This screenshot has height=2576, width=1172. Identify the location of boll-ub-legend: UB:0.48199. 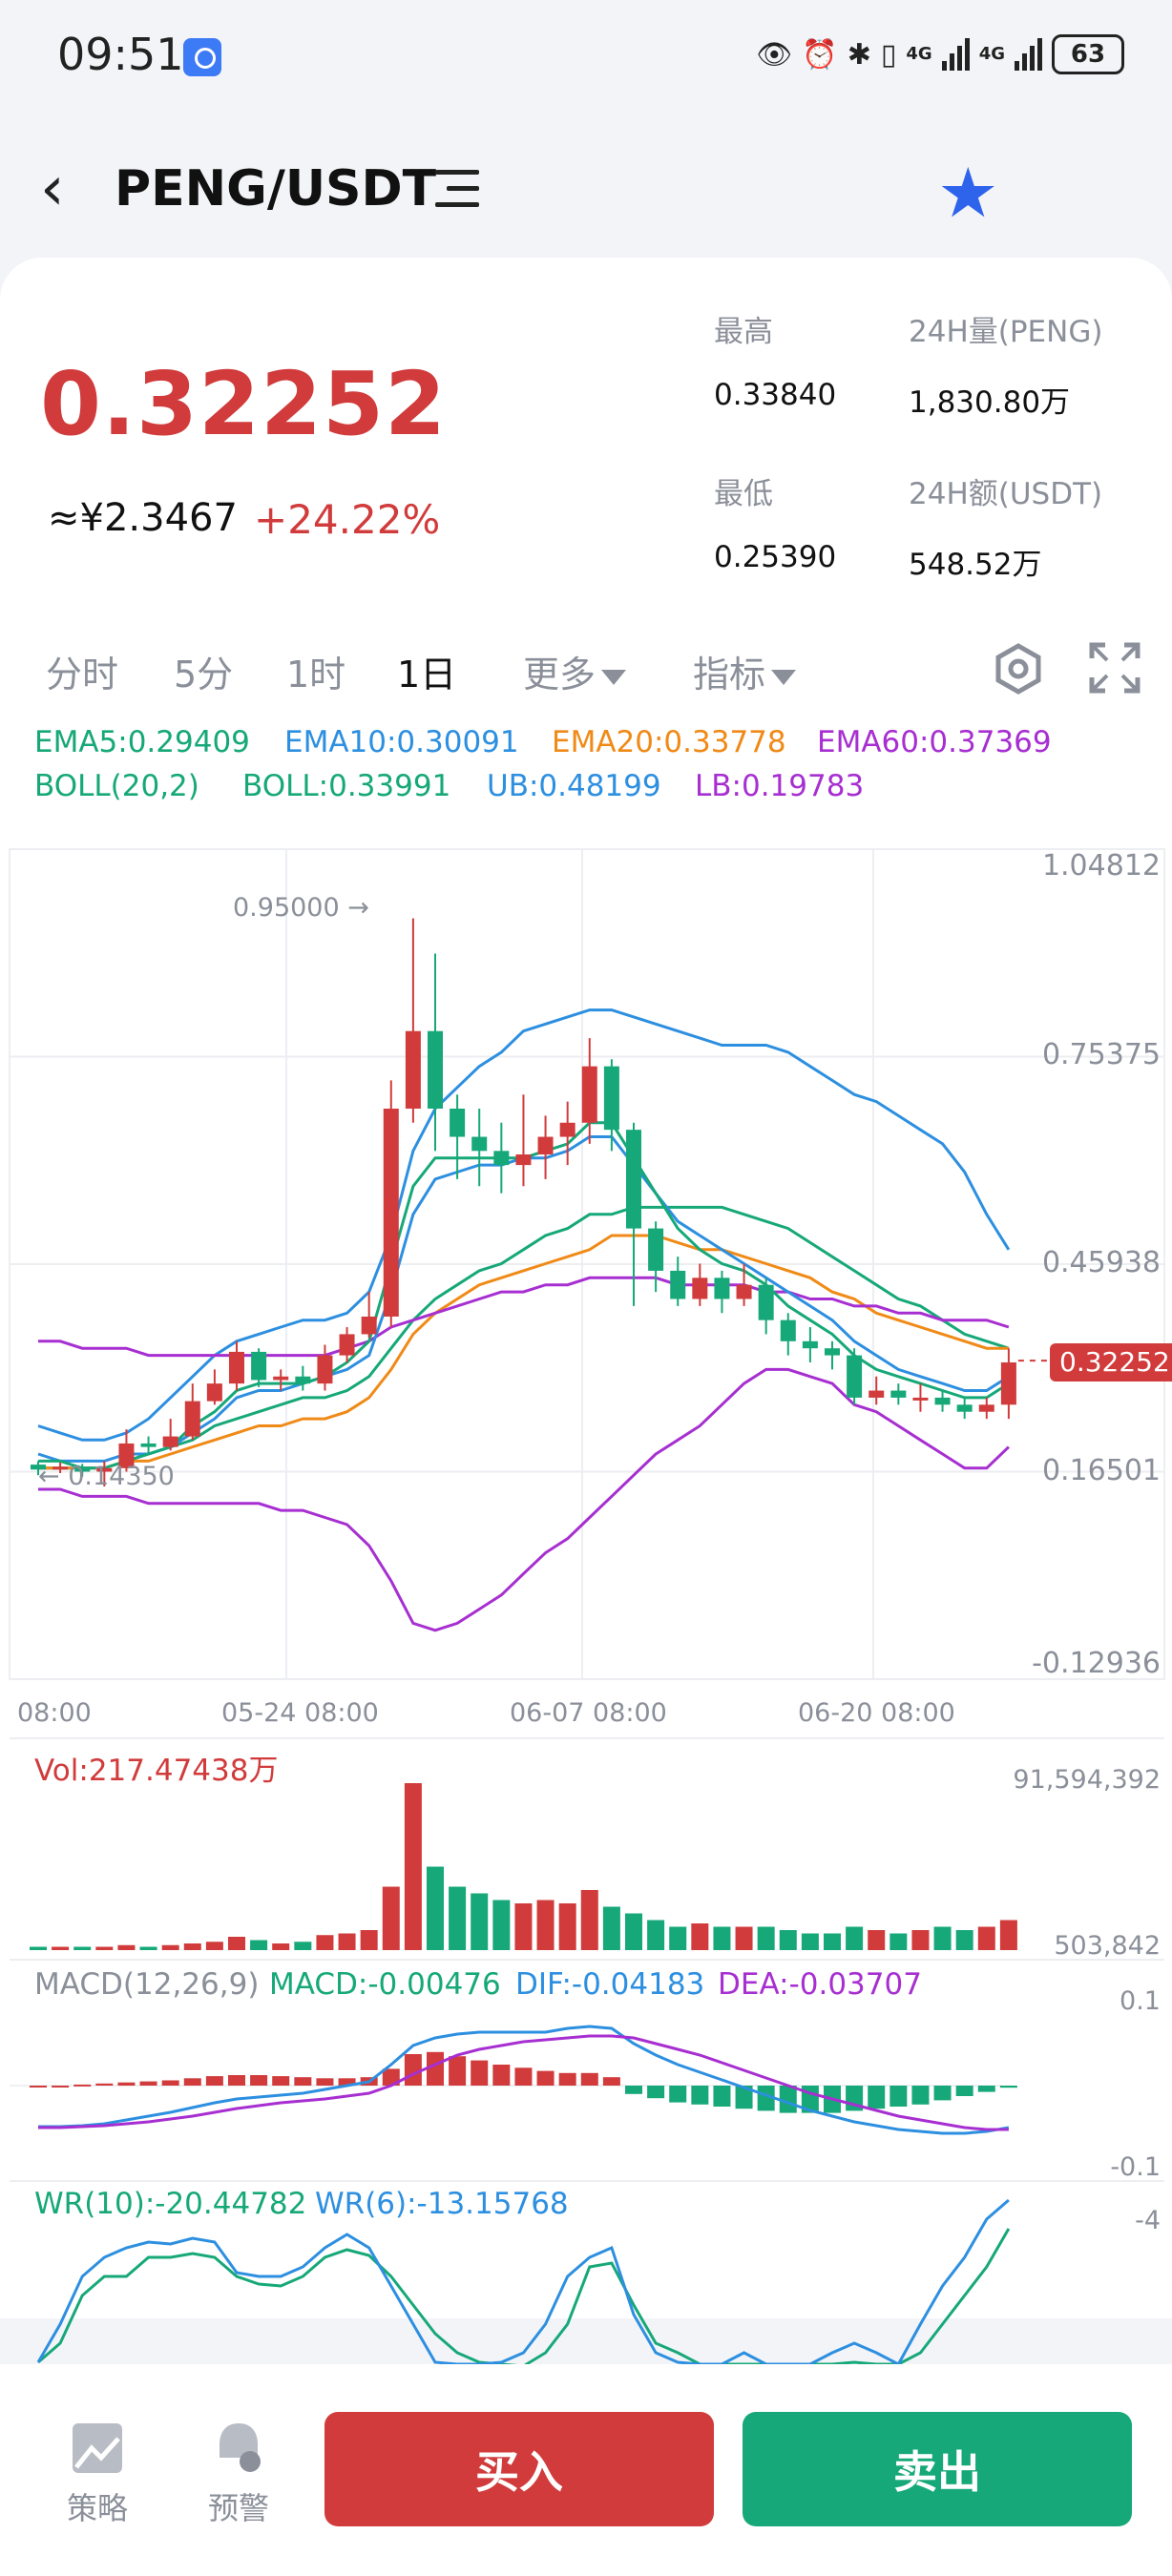
(574, 786).